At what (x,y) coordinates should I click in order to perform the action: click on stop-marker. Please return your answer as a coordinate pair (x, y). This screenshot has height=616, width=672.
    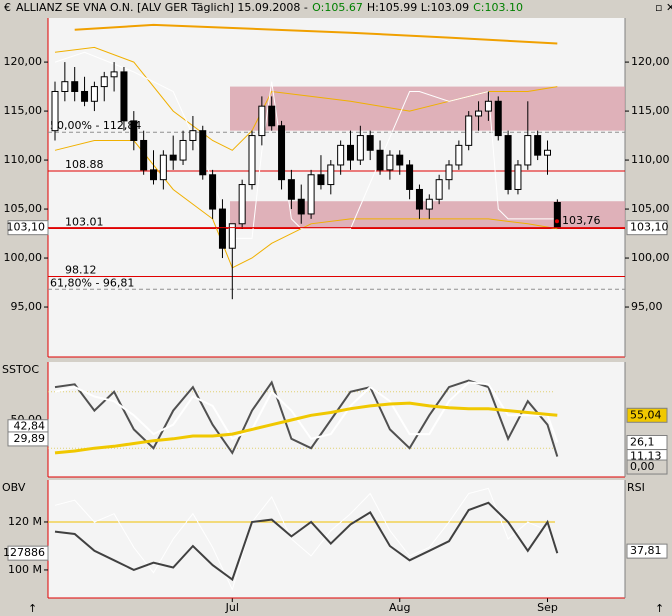
    Looking at the image, I should click on (557, 221).